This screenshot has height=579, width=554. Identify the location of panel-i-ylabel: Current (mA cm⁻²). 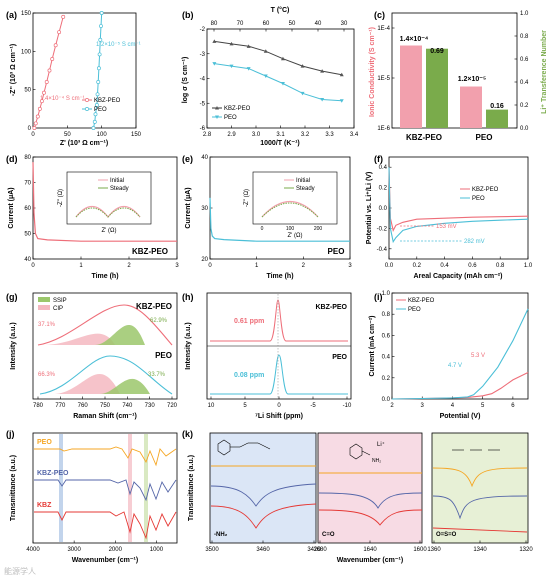
(372, 346).